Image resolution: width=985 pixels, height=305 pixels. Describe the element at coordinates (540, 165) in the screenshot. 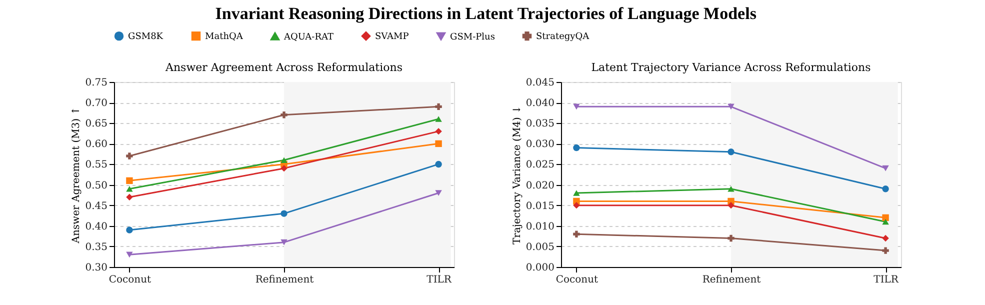

I see `y-tick-label: 0.025` at that location.